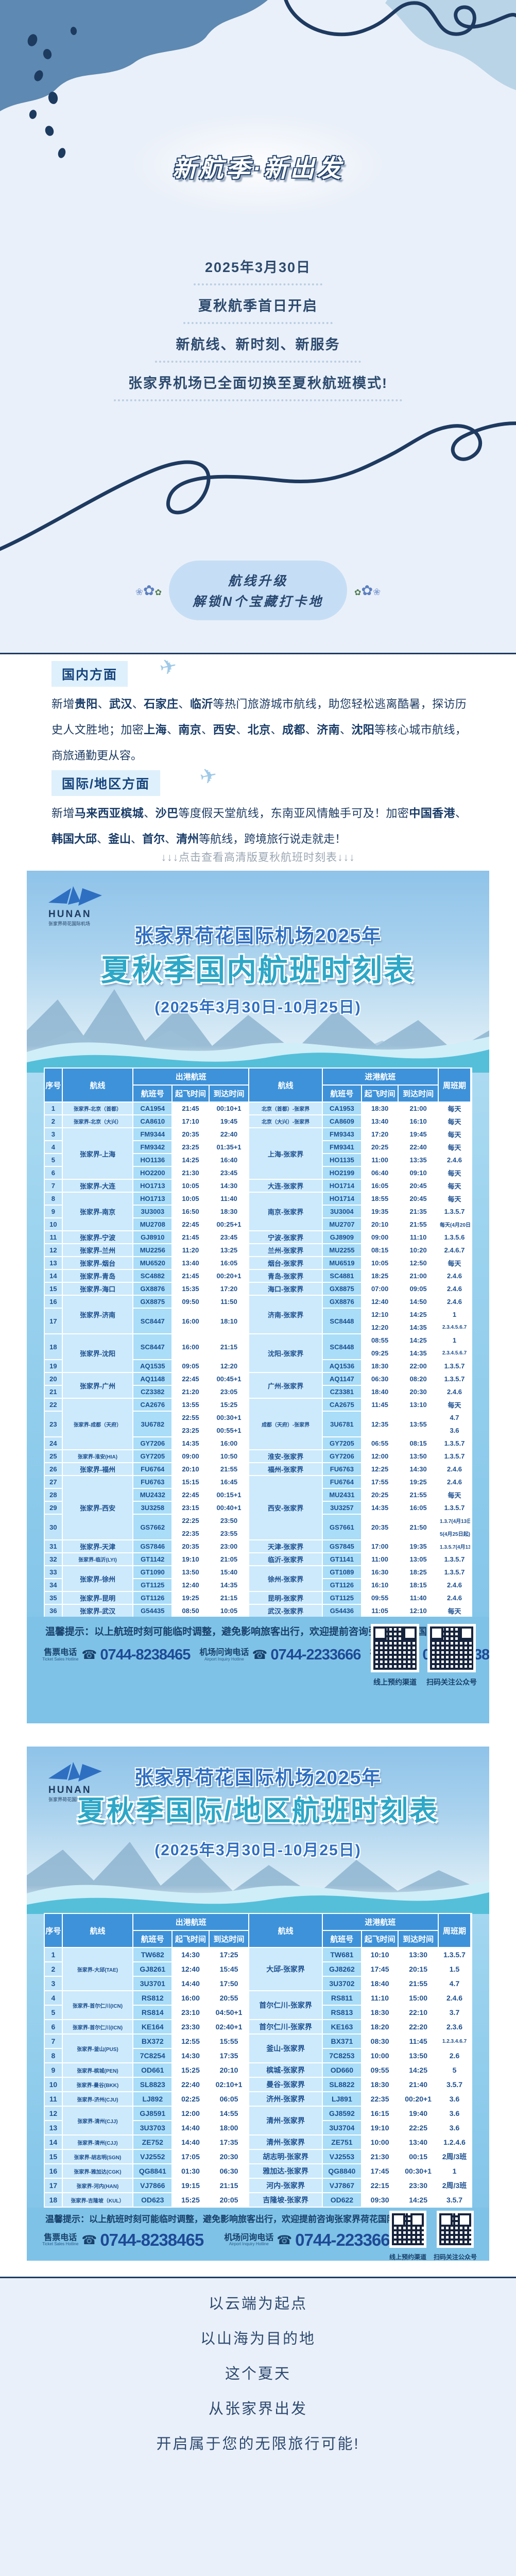  Describe the element at coordinates (98, 2070) in the screenshot. I see `cell: 张家界-槟城(PEN)` at that location.